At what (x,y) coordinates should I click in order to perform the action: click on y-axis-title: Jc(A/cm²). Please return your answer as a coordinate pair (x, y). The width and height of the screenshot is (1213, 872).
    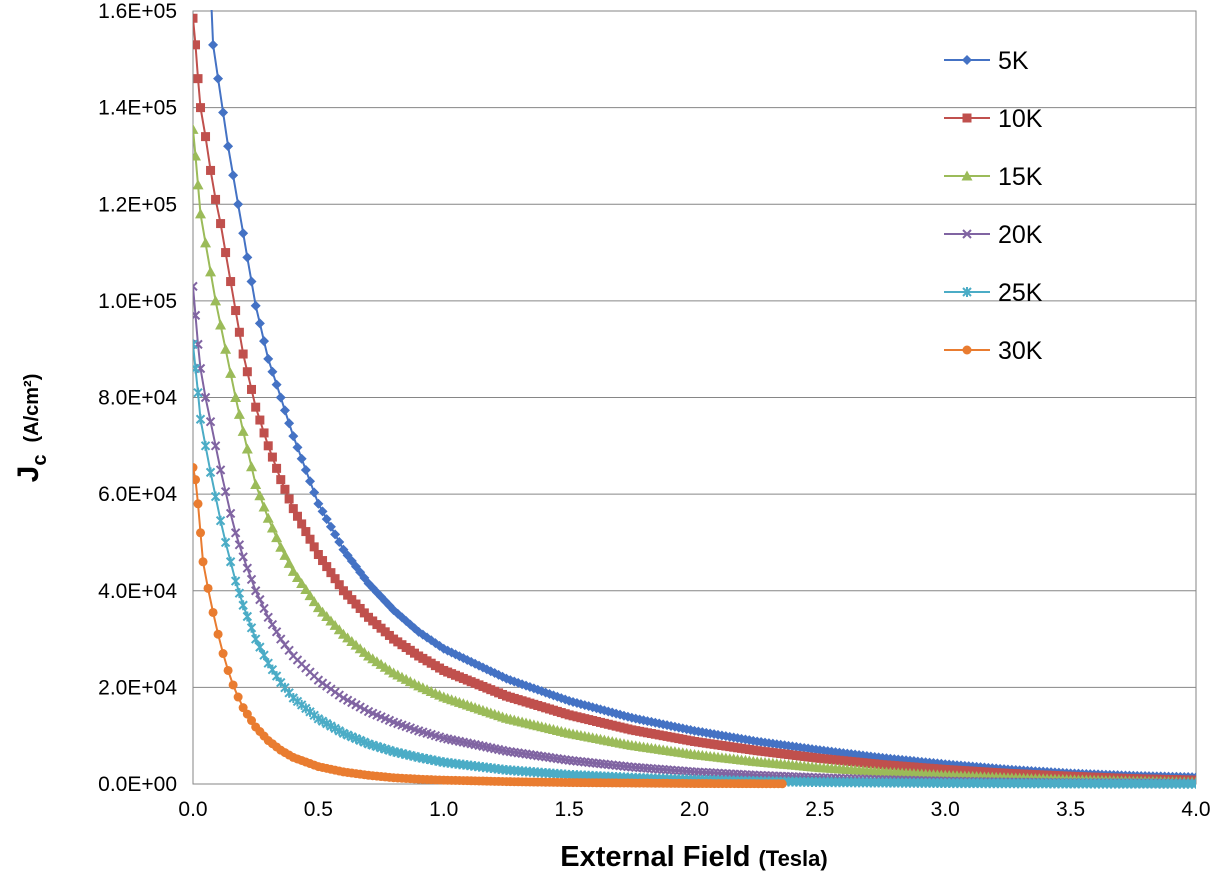
    Looking at the image, I should click on (31, 428).